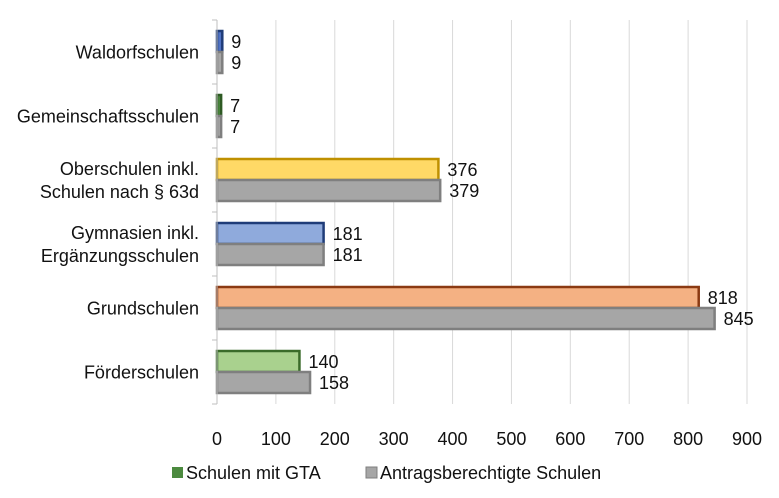 This screenshot has width=779, height=498. Describe the element at coordinates (739, 319) in the screenshot. I see `data-label: 845` at that location.